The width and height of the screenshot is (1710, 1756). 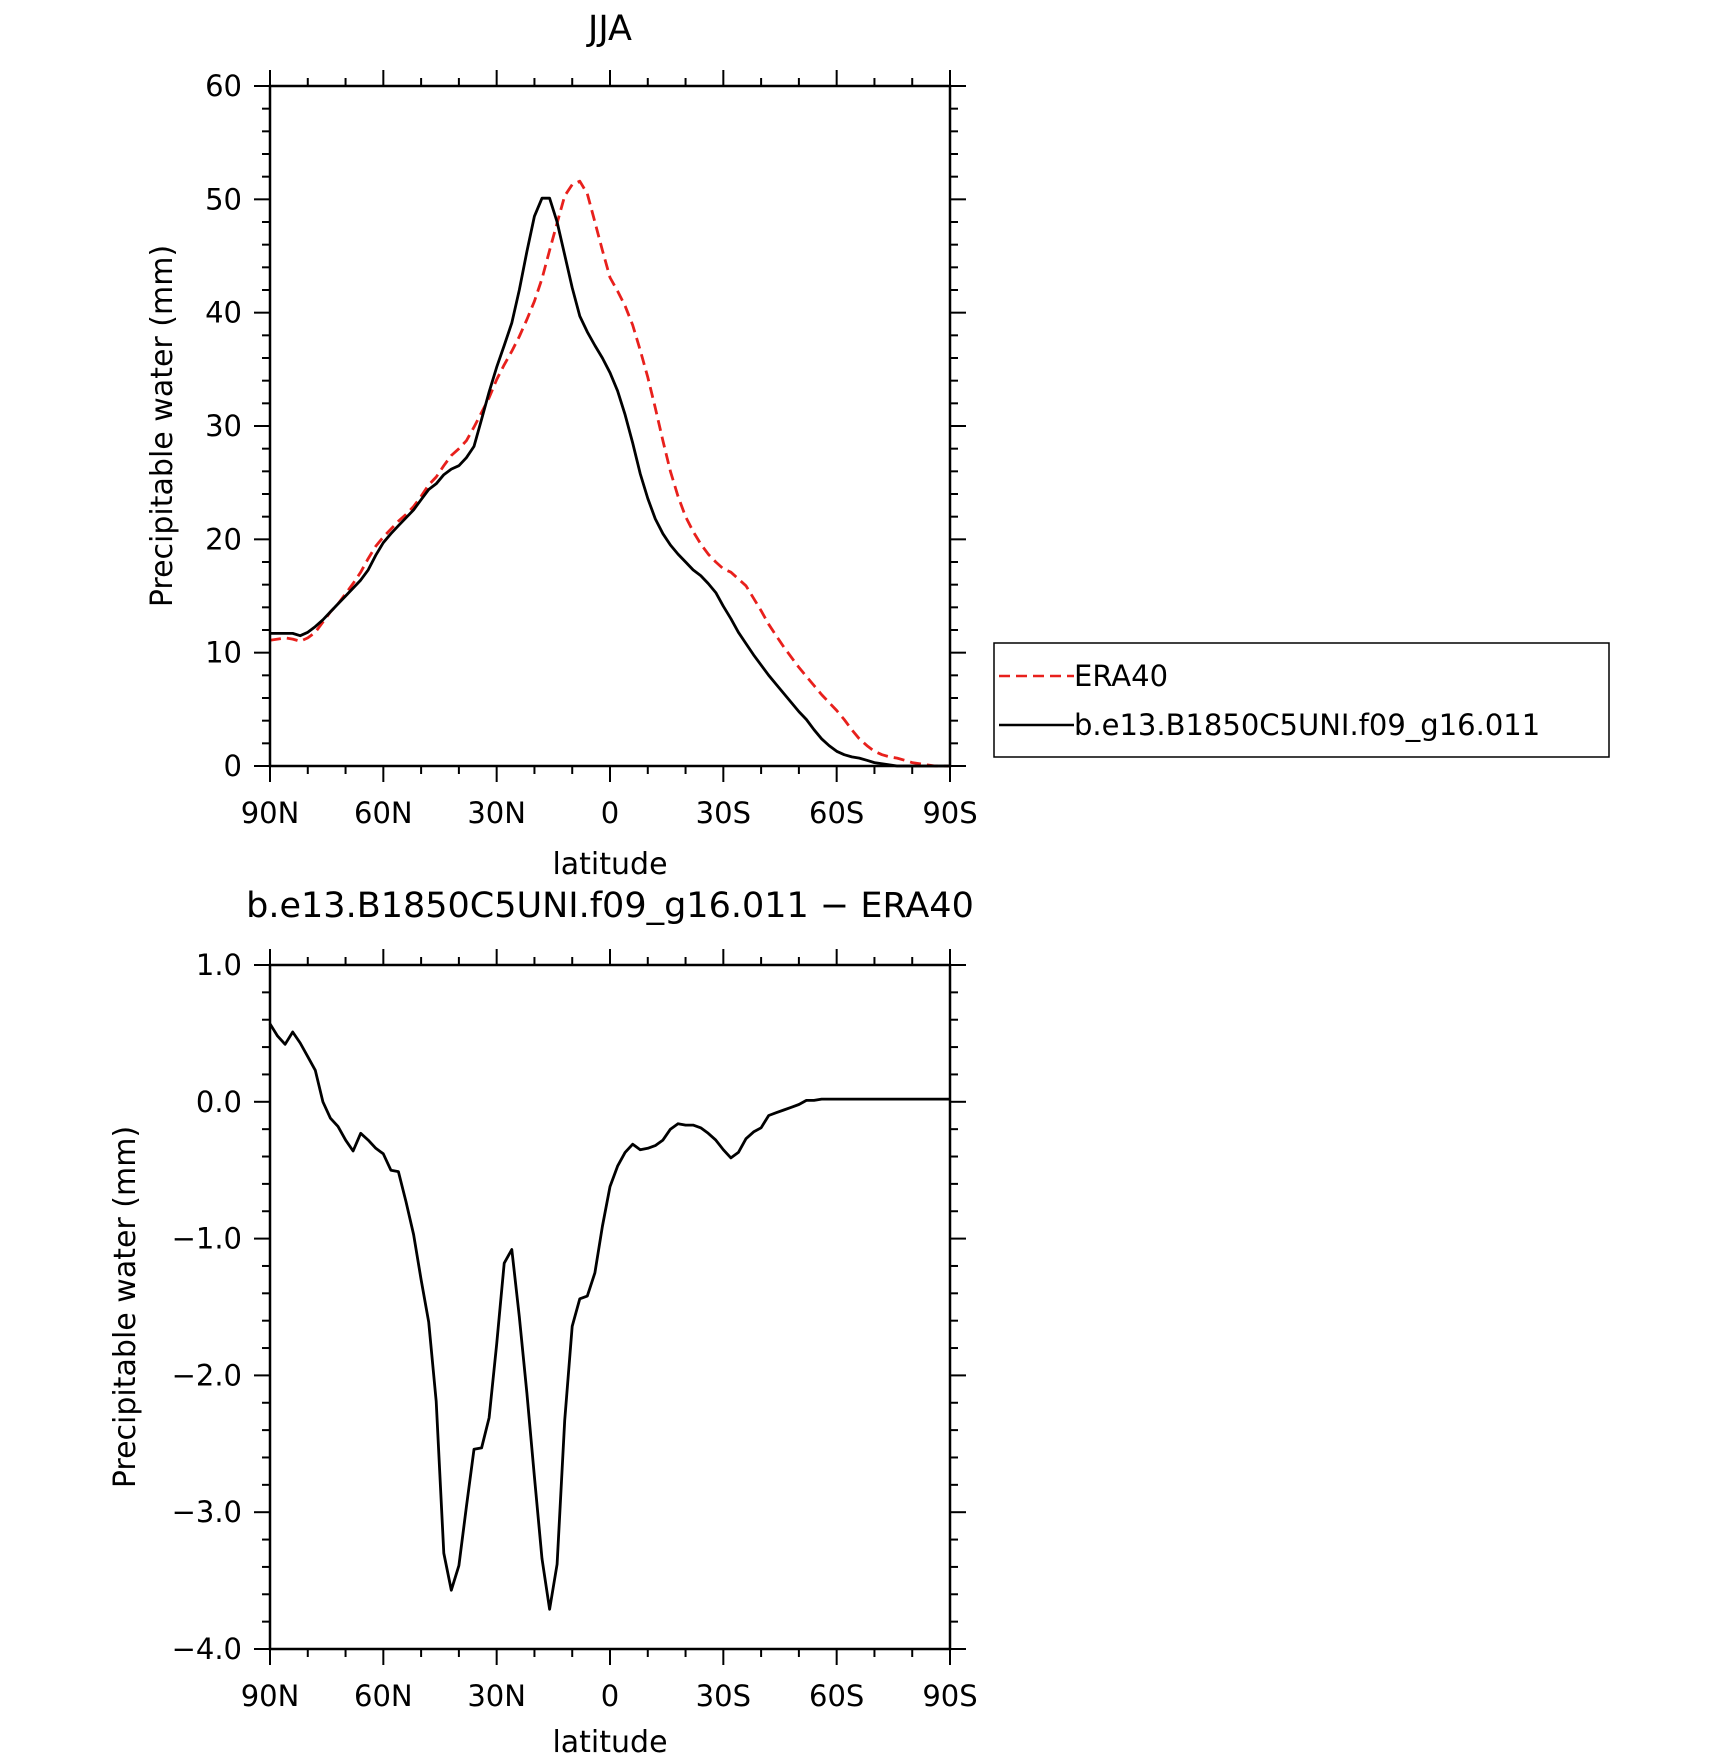 What do you see at coordinates (836, 1696) in the screenshot?
I see `bottom-panel-x-tick-label: 60S` at bounding box center [836, 1696].